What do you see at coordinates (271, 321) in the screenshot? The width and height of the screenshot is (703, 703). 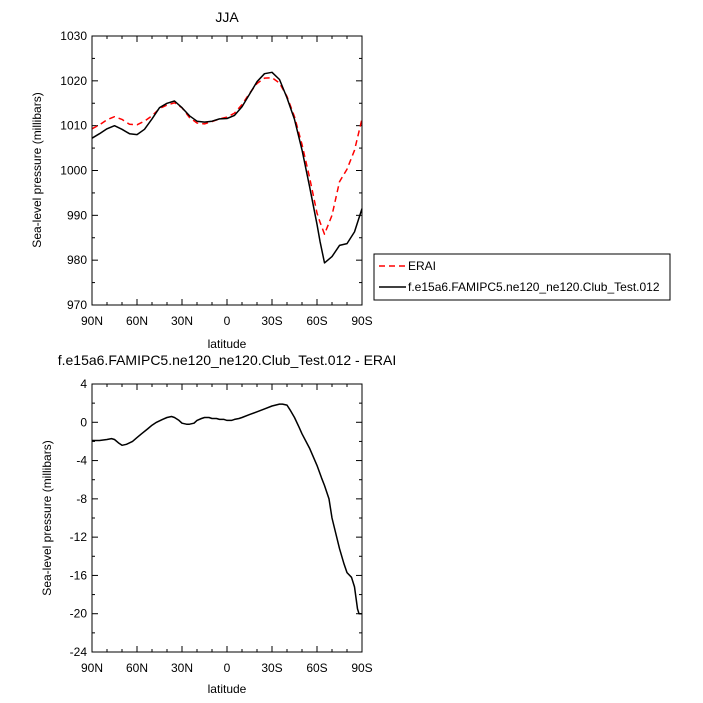 I see `top-x-tick-label: 30S` at bounding box center [271, 321].